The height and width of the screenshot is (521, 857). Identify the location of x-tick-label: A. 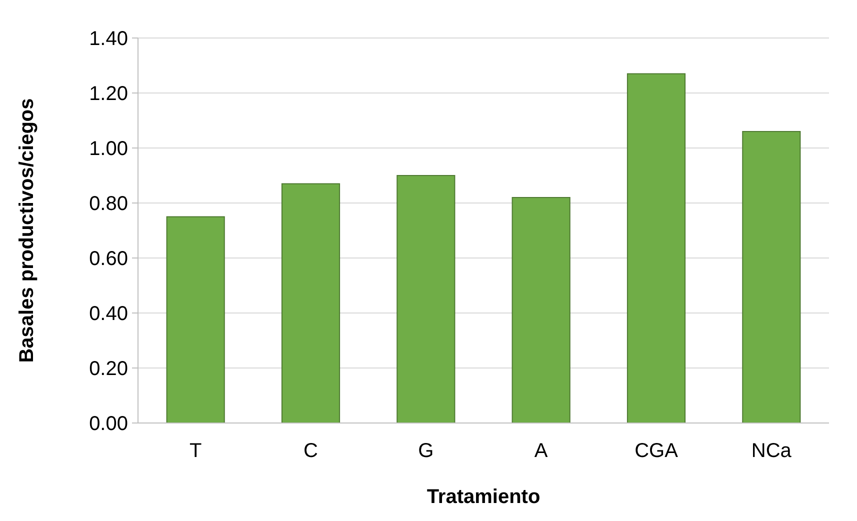
(541, 451).